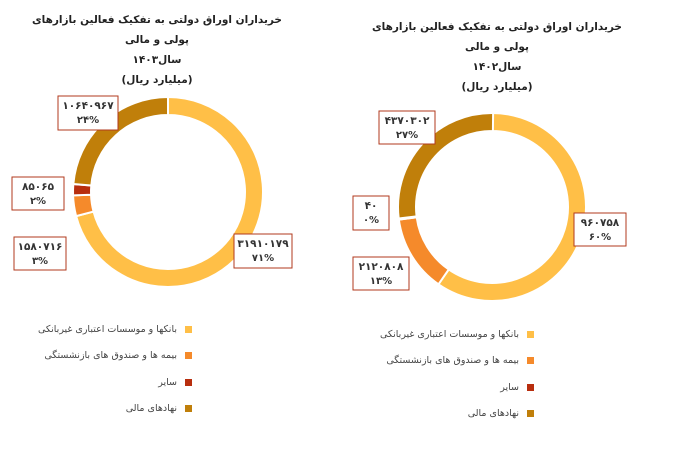 The height and width of the screenshot is (452, 674). Describe the element at coordinates (600, 223) in the screenshot. I see `data-label-value: ۹۶۰۷۵۸` at that location.